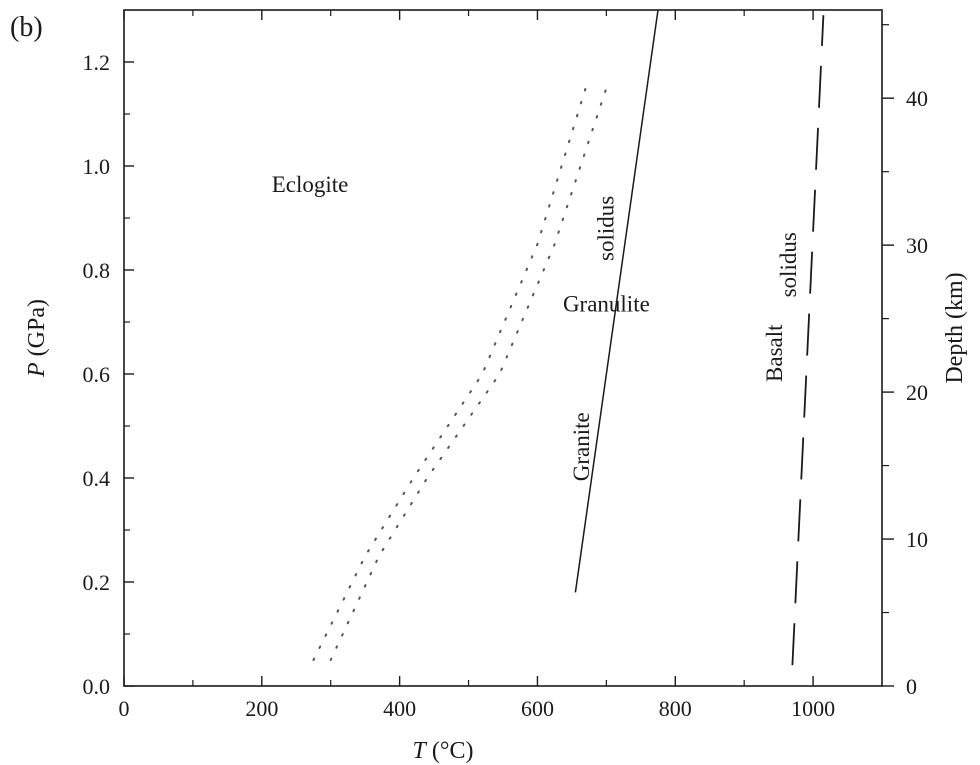 The image size is (980, 765). Describe the element at coordinates (124, 708) in the screenshot. I see `x-tick-label: 0` at that location.